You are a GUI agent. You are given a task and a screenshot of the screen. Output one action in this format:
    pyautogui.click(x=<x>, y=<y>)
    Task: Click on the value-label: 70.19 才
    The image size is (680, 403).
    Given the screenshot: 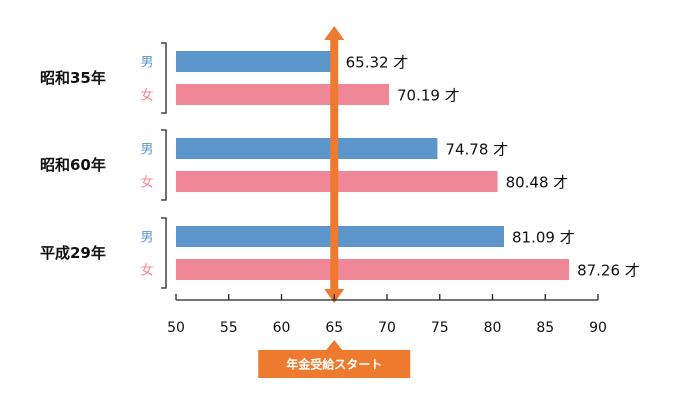 What is the action you would take?
    pyautogui.click(x=428, y=96)
    